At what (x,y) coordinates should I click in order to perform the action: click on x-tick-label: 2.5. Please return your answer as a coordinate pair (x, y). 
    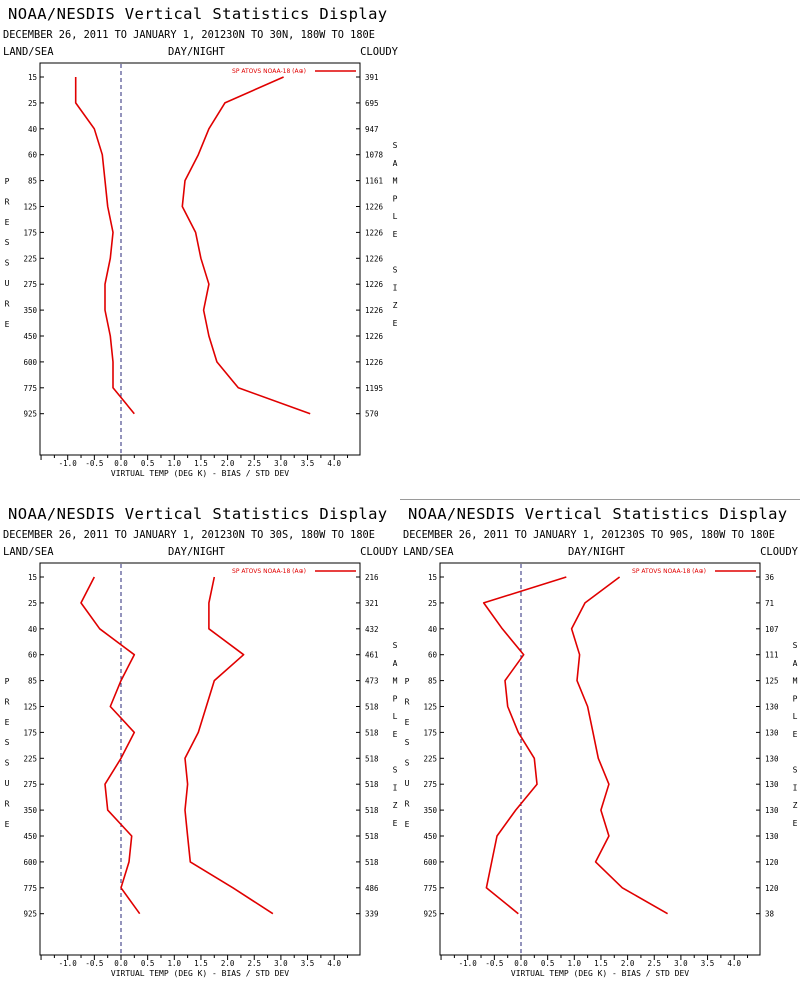
    Looking at the image, I should click on (654, 963).